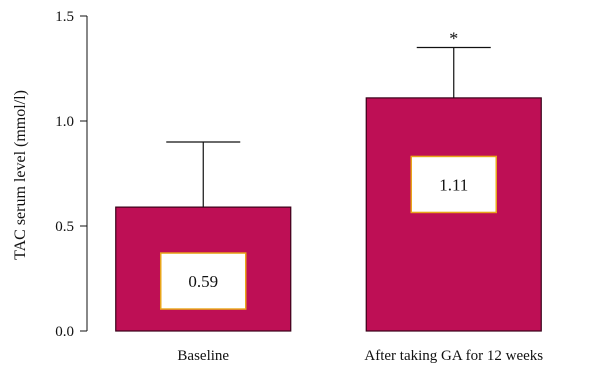  I want to click on x-tick-label: After taking GA for 12 weeks, so click(453, 356).